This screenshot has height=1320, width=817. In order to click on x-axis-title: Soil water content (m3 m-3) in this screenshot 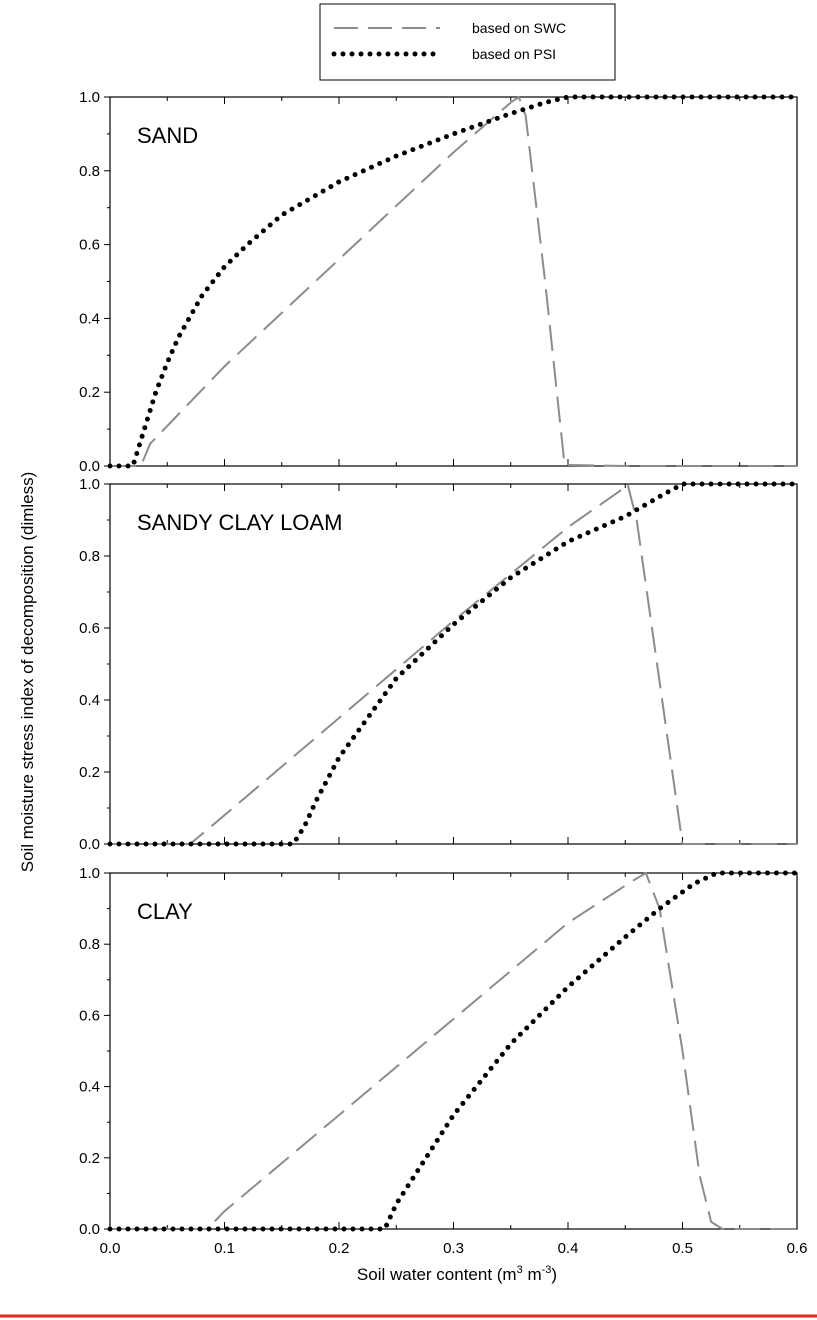, I will do `click(457, 1274)`.